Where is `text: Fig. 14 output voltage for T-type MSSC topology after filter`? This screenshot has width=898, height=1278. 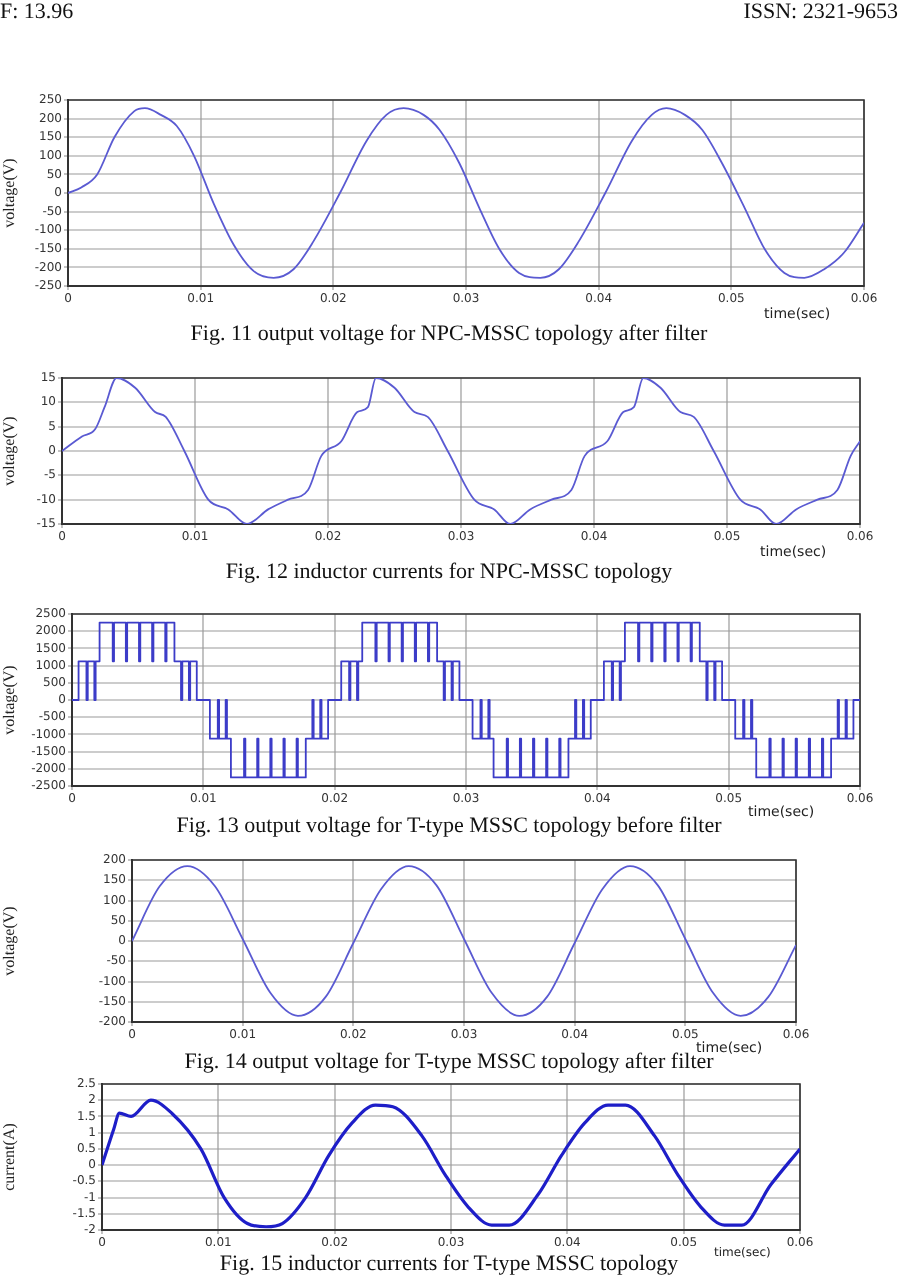
text: Fig. 14 output voltage for T-type MSSC topology after filter is located at coordinates (448, 1062).